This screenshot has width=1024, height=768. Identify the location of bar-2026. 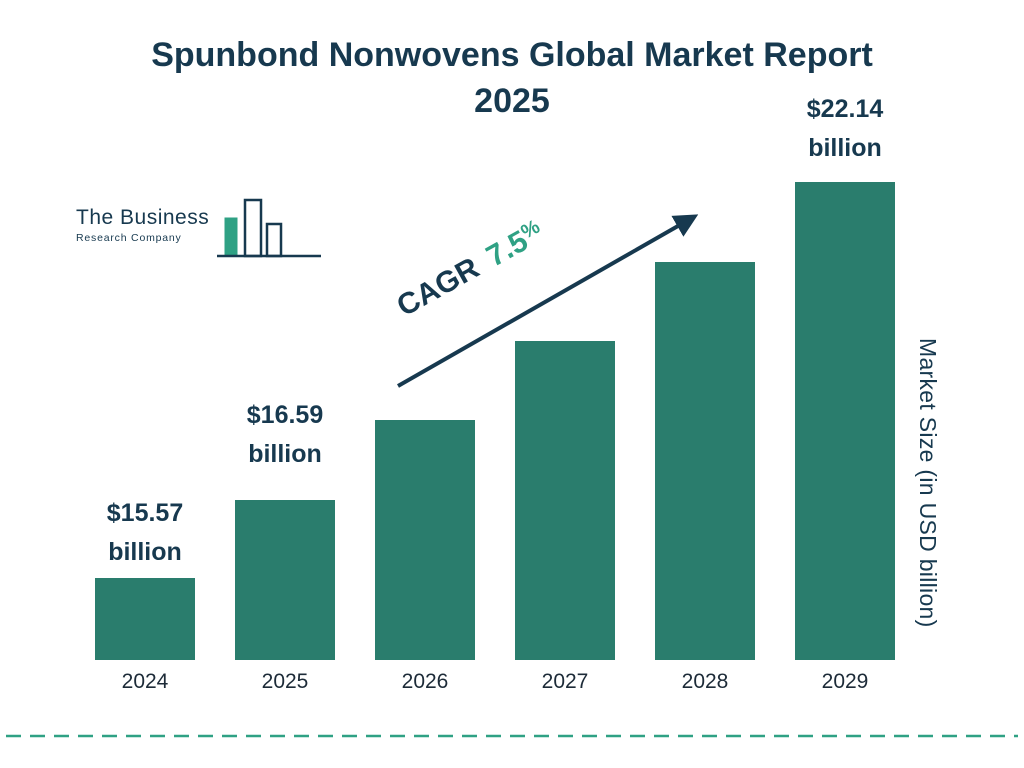
(425, 540).